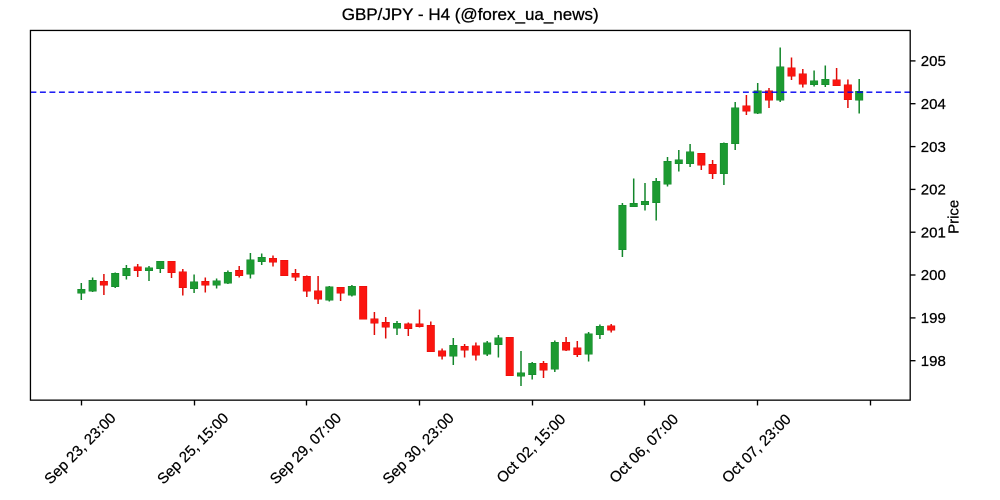 The width and height of the screenshot is (1000, 500). I want to click on svg-text: 204, so click(933, 104).